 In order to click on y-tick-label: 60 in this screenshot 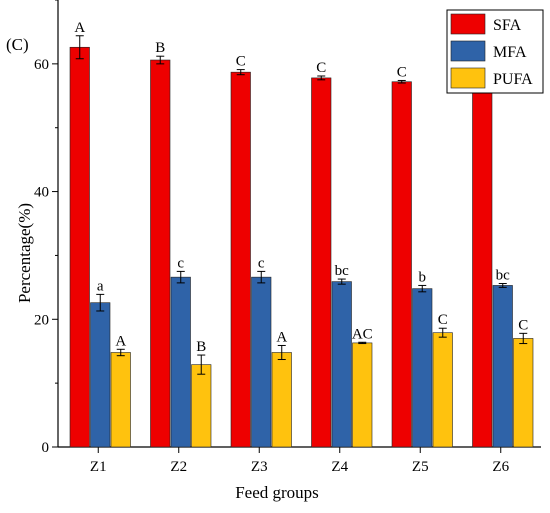, I will do `click(41, 65)`.